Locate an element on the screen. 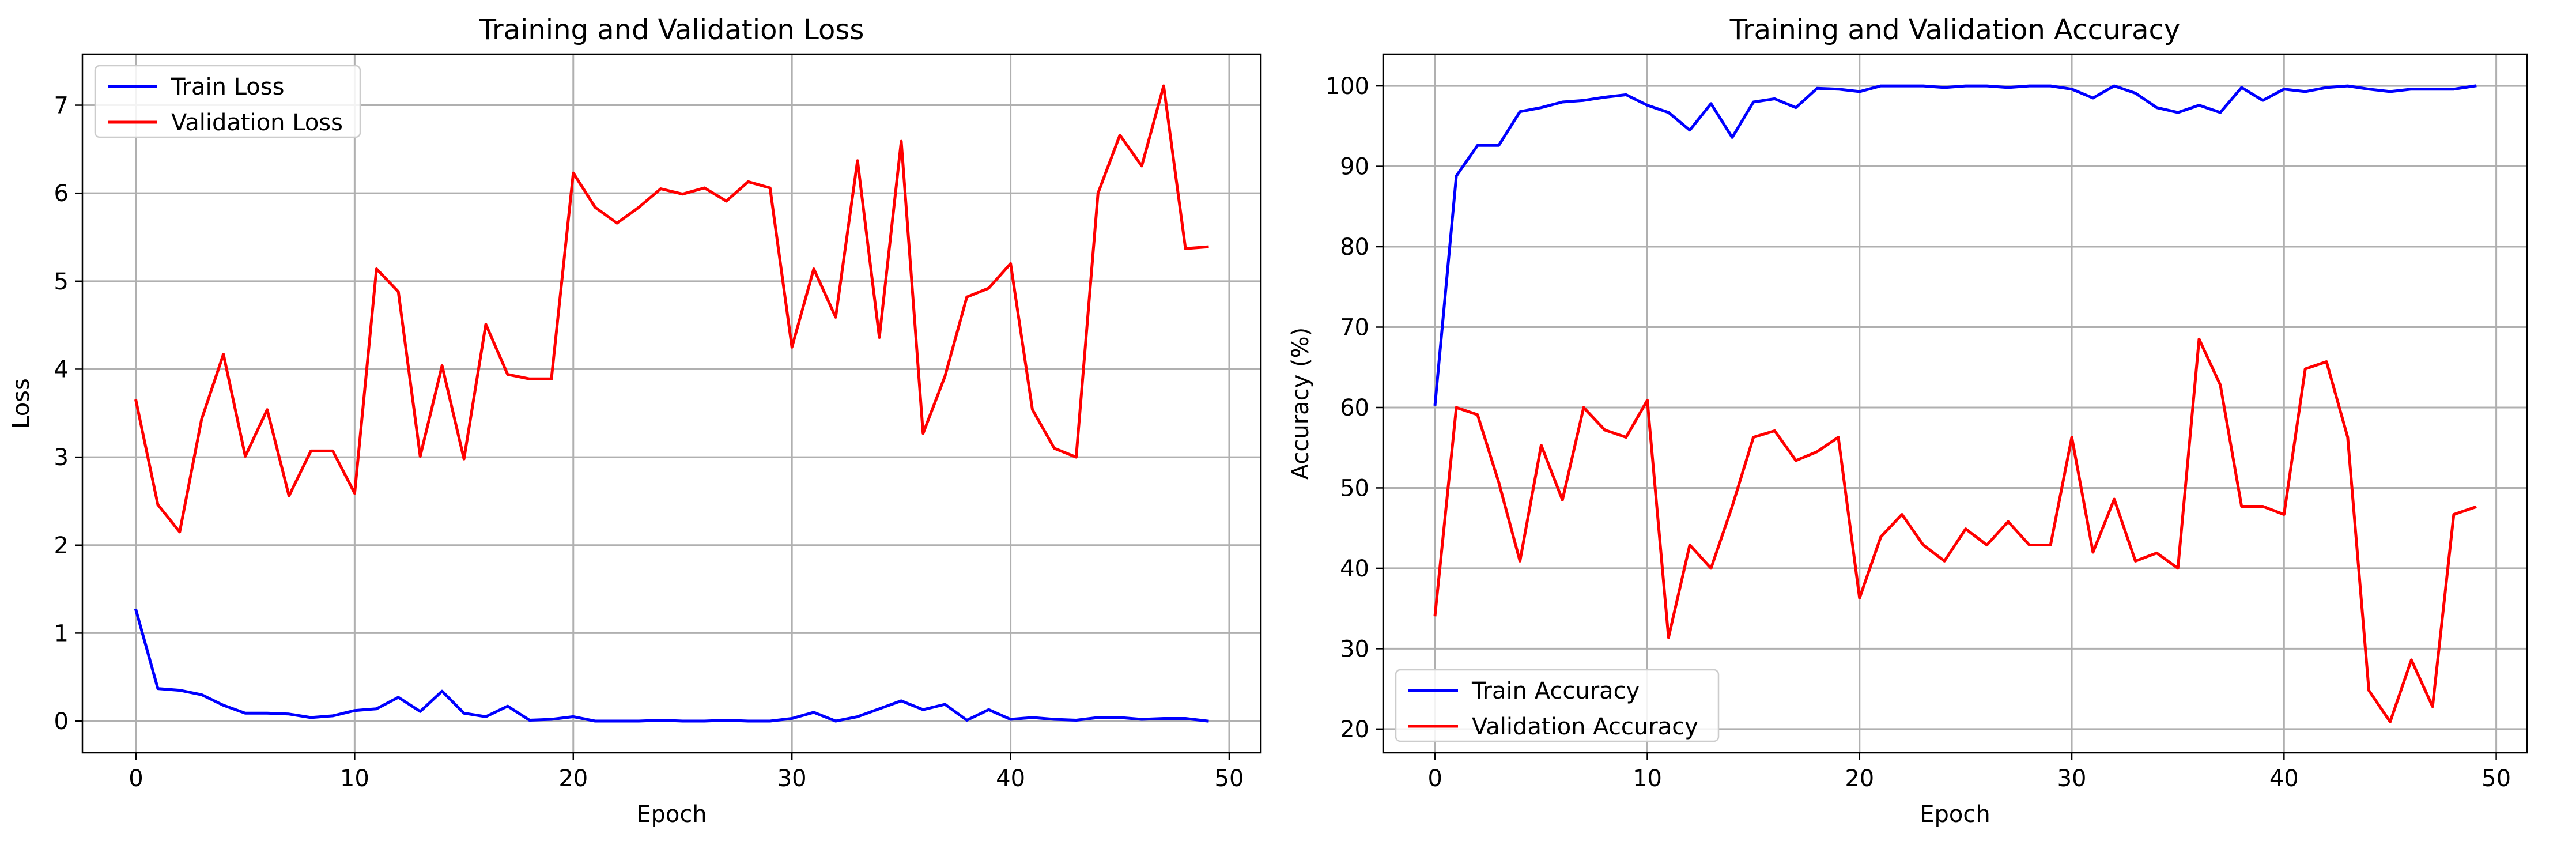  y-tick-label: 60 is located at coordinates (1354, 408).